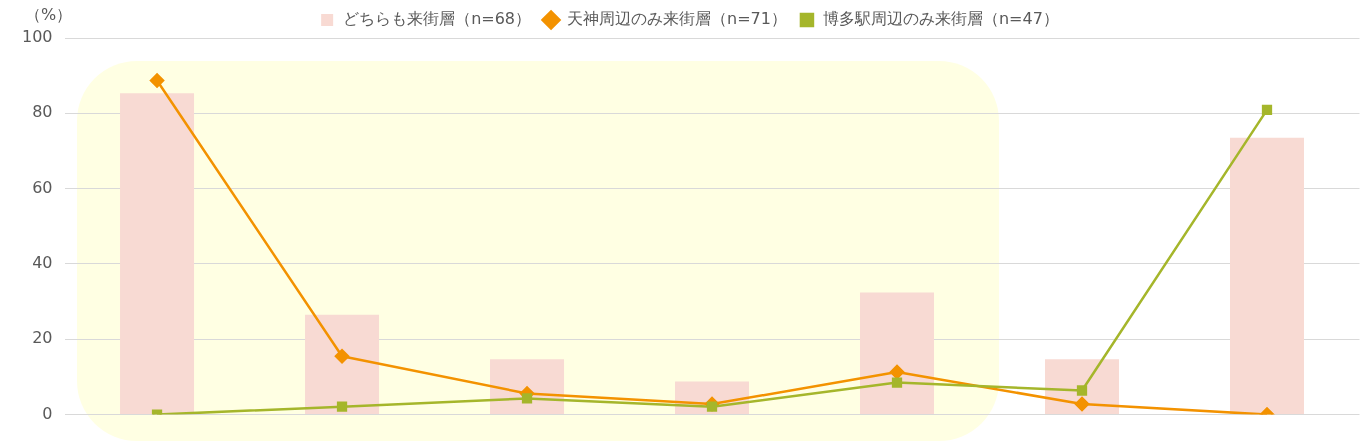  I want to click on y-tick-label: 80, so click(42, 112).